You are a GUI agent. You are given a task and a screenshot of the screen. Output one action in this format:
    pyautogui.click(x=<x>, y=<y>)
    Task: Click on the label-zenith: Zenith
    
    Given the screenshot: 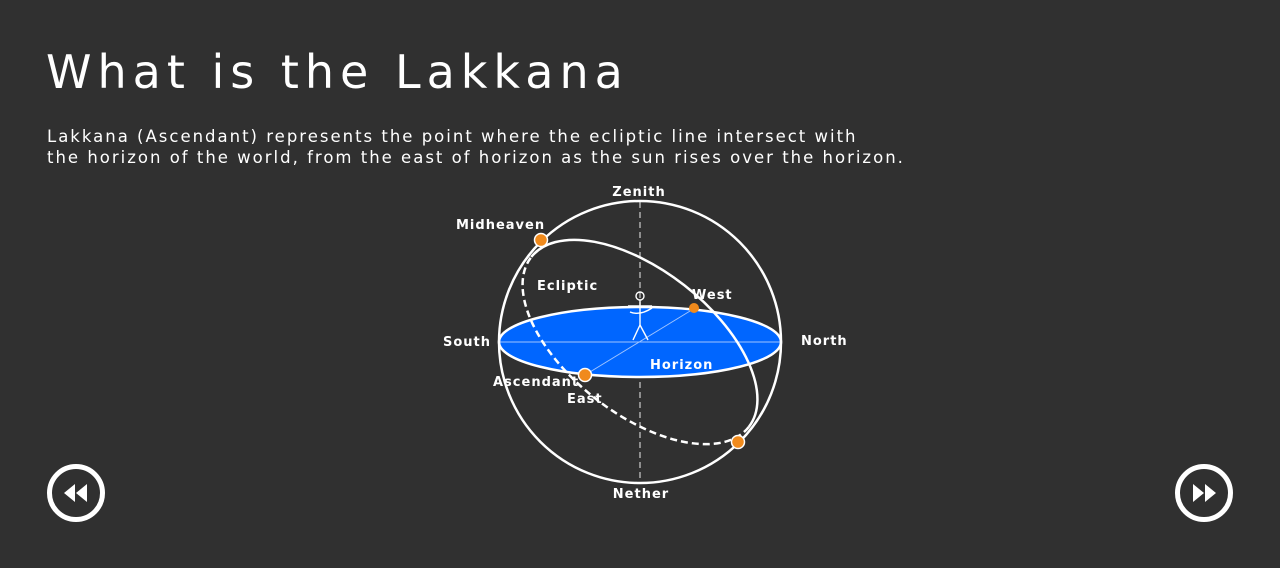 What is the action you would take?
    pyautogui.click(x=638, y=192)
    